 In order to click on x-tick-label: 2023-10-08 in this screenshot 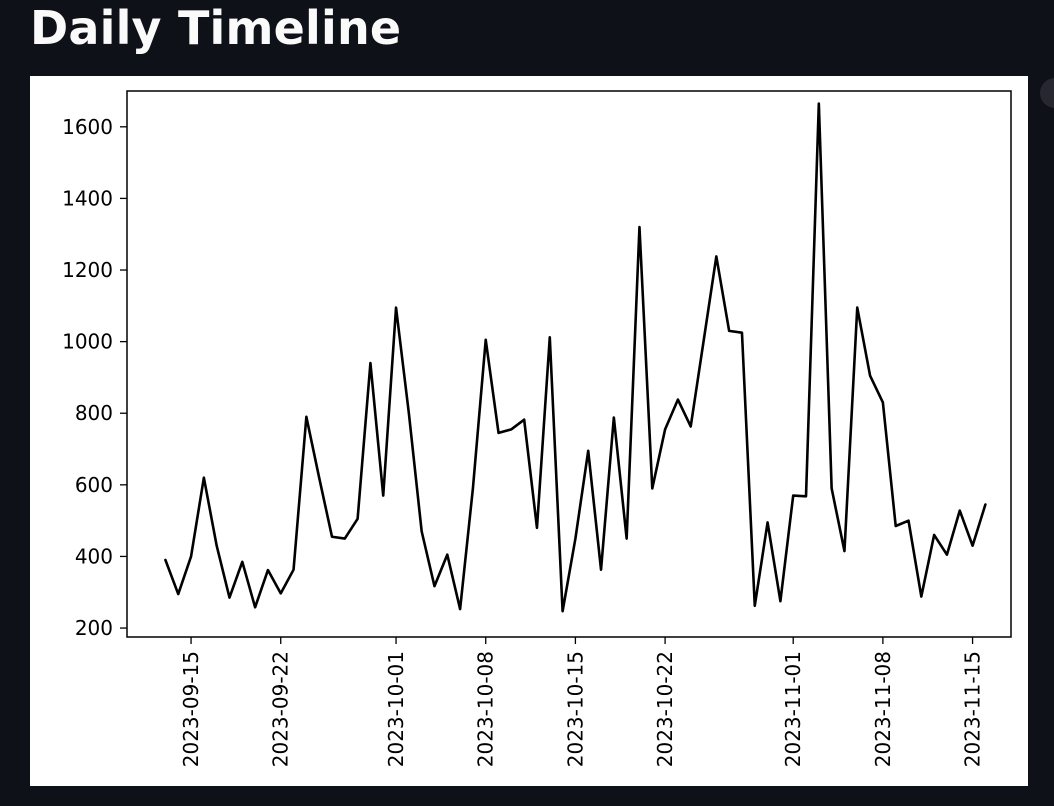, I will do `click(486, 709)`.